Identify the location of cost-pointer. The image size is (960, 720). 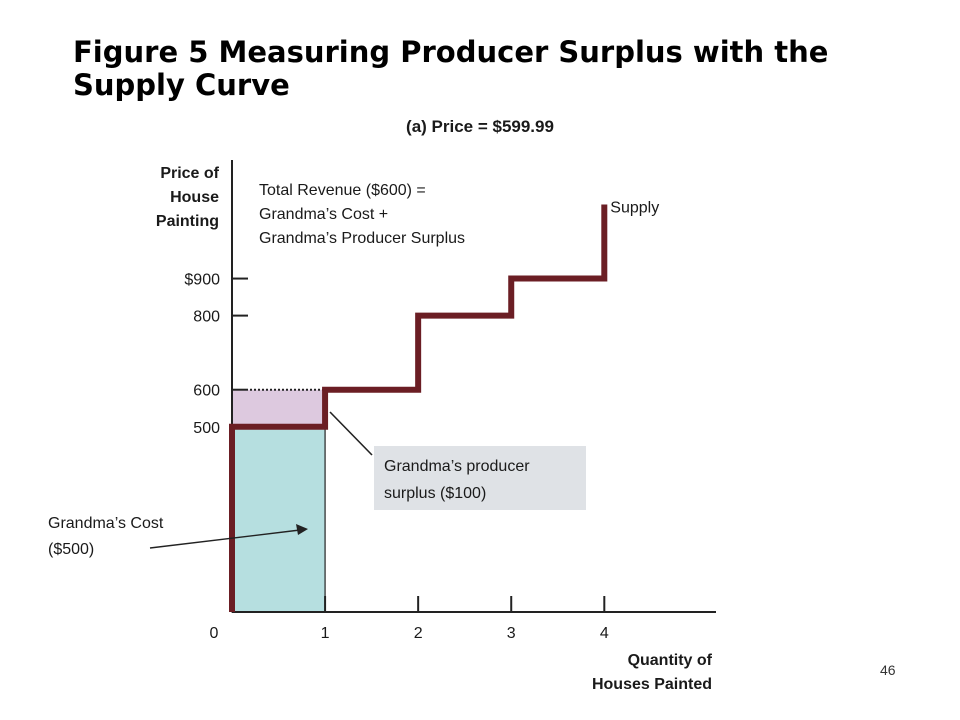
(225, 539).